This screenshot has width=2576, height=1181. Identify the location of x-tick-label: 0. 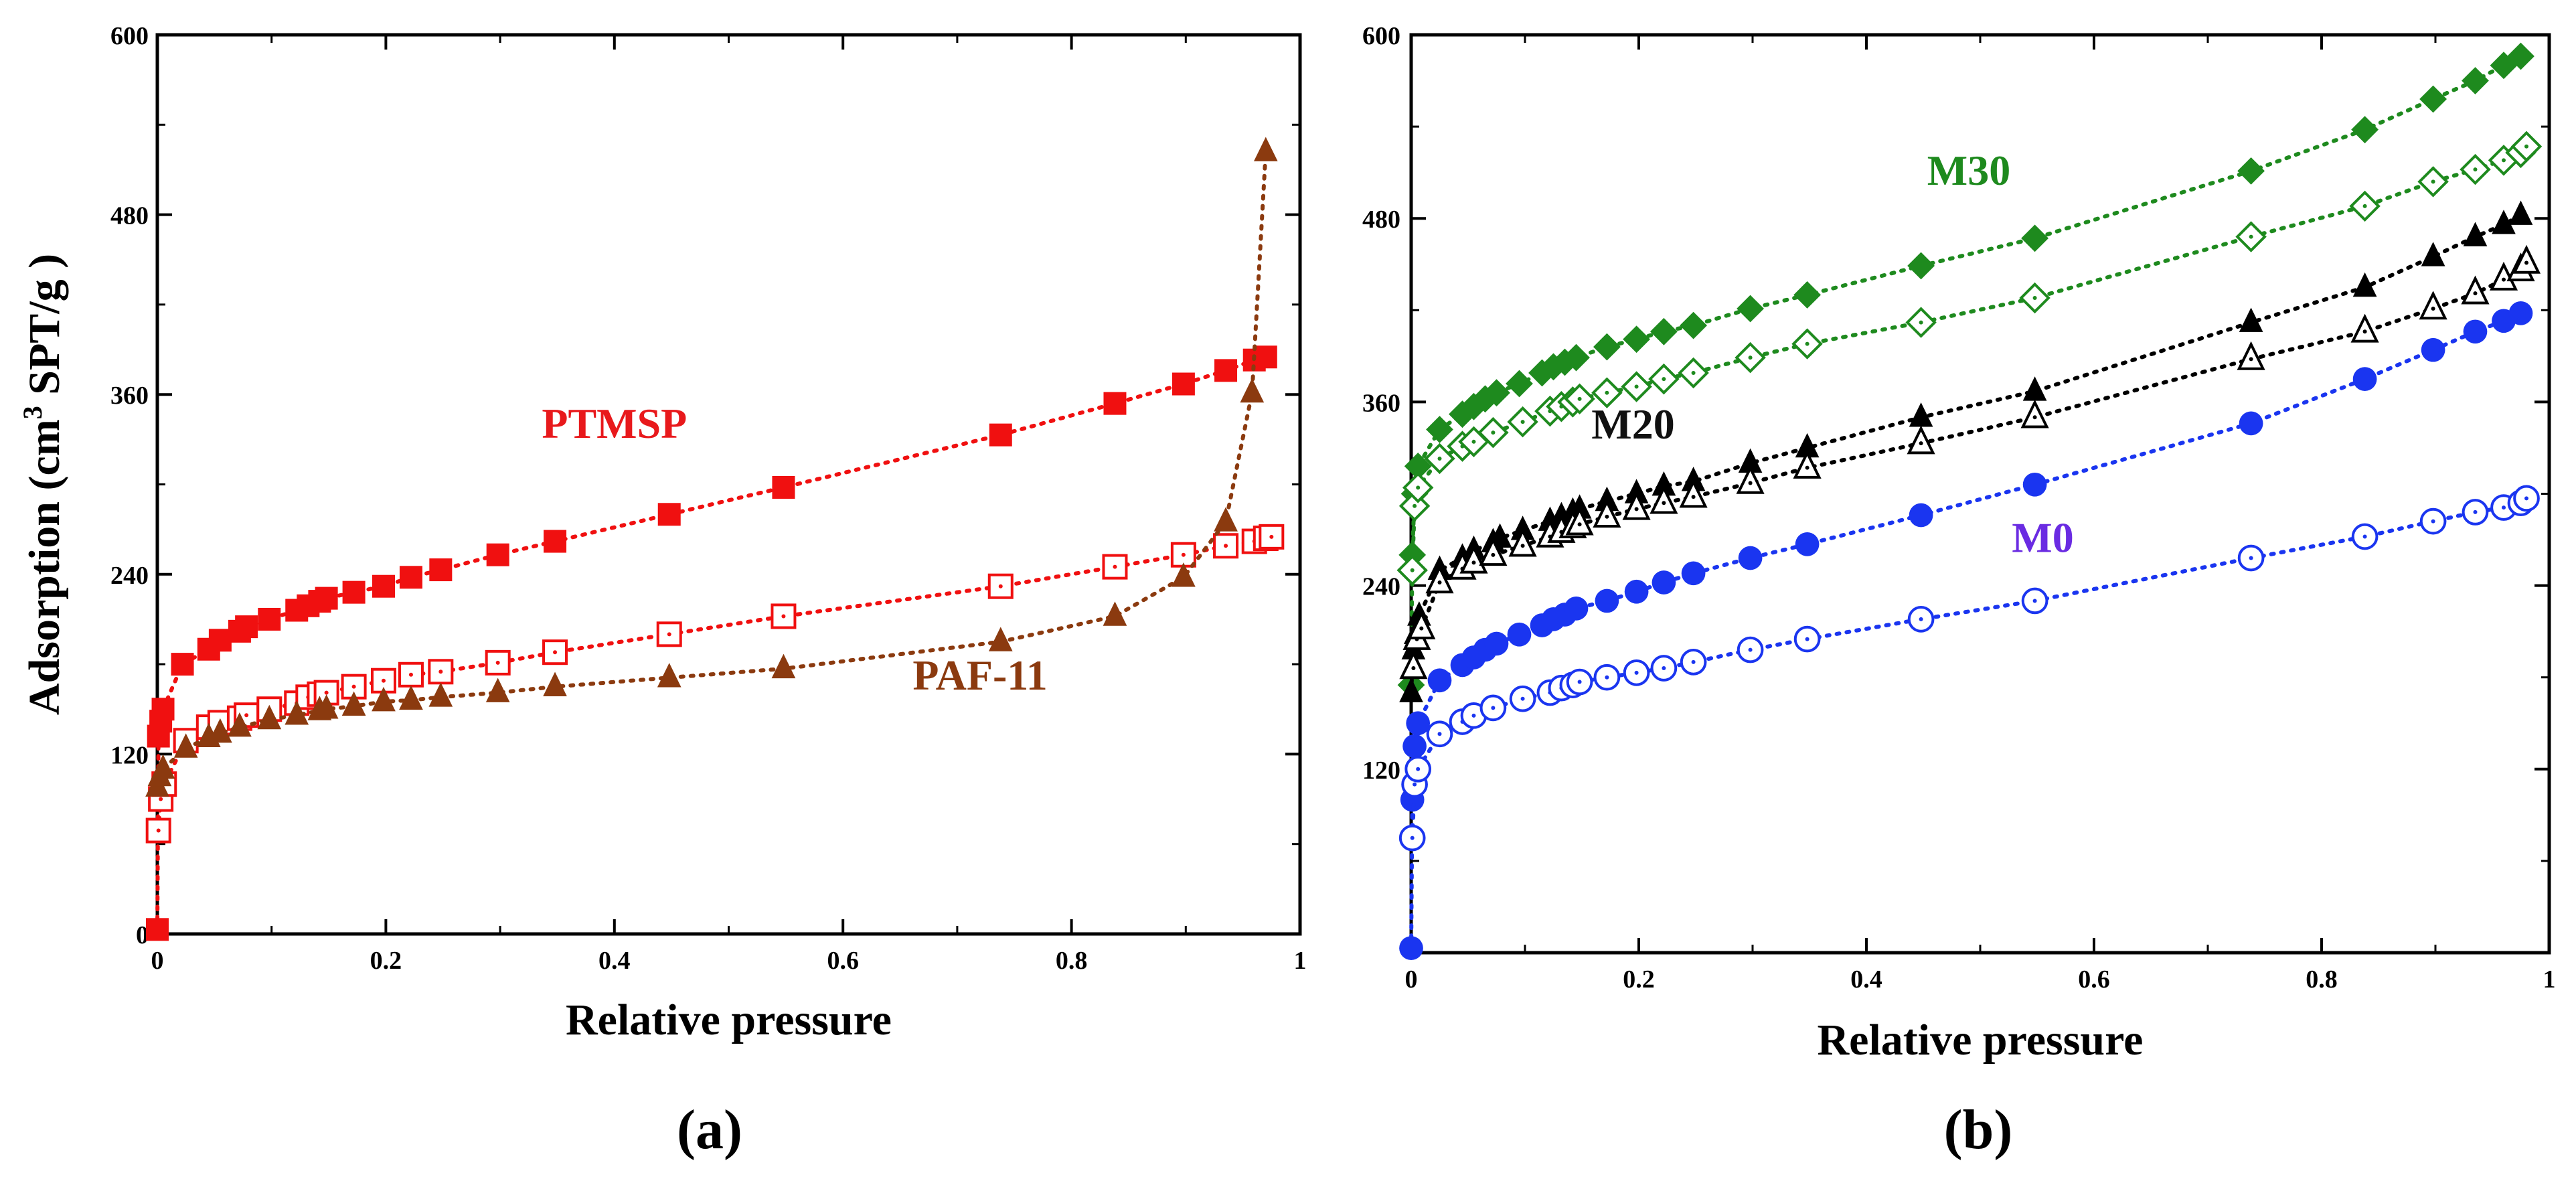
(1412, 979).